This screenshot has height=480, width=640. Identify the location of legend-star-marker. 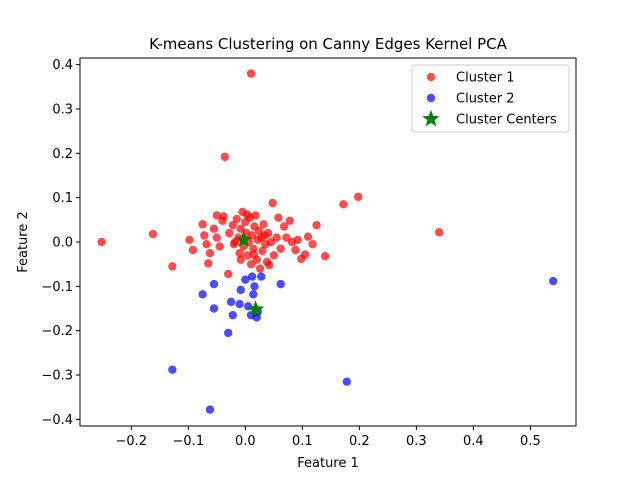
(431, 118).